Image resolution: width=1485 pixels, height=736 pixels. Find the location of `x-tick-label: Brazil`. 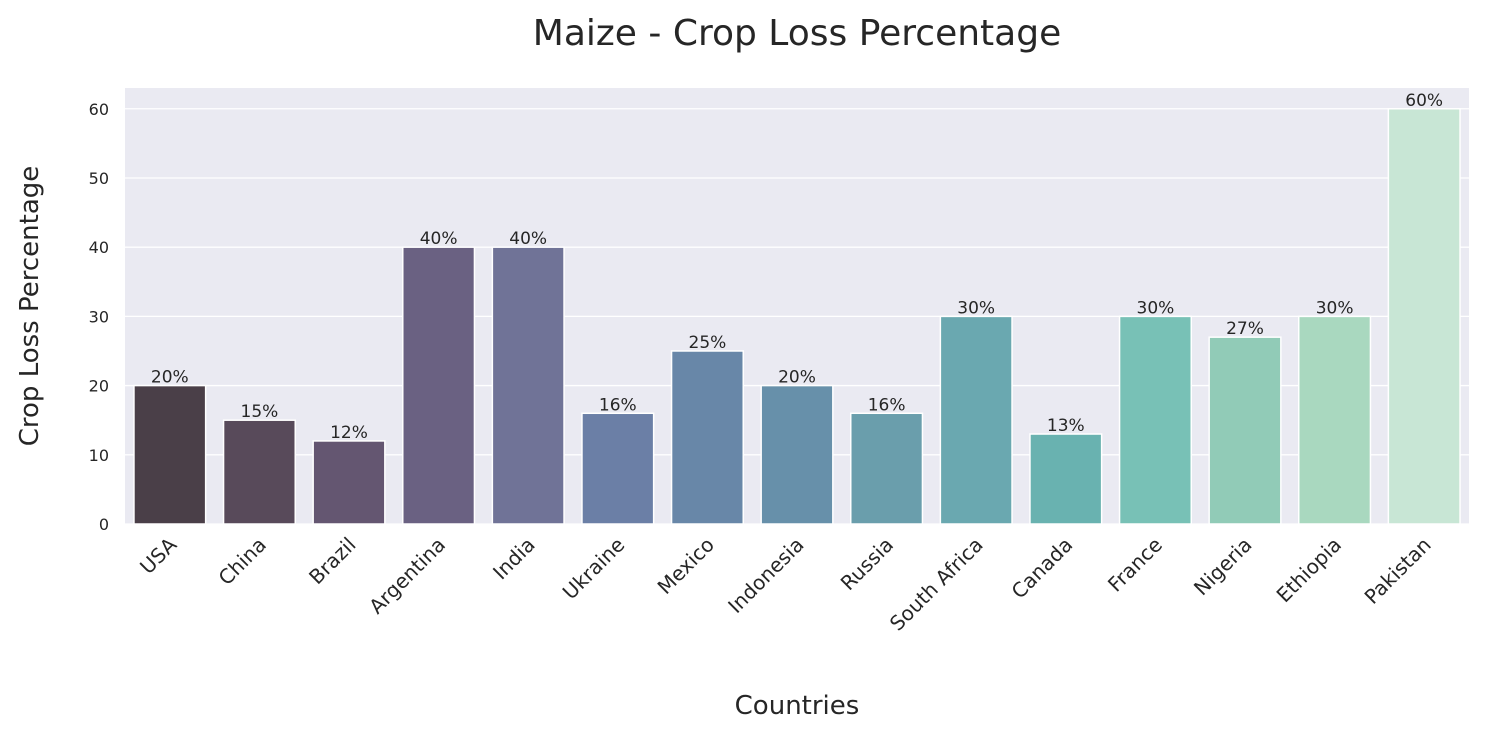

x-tick-label: Brazil is located at coordinates (332, 561).